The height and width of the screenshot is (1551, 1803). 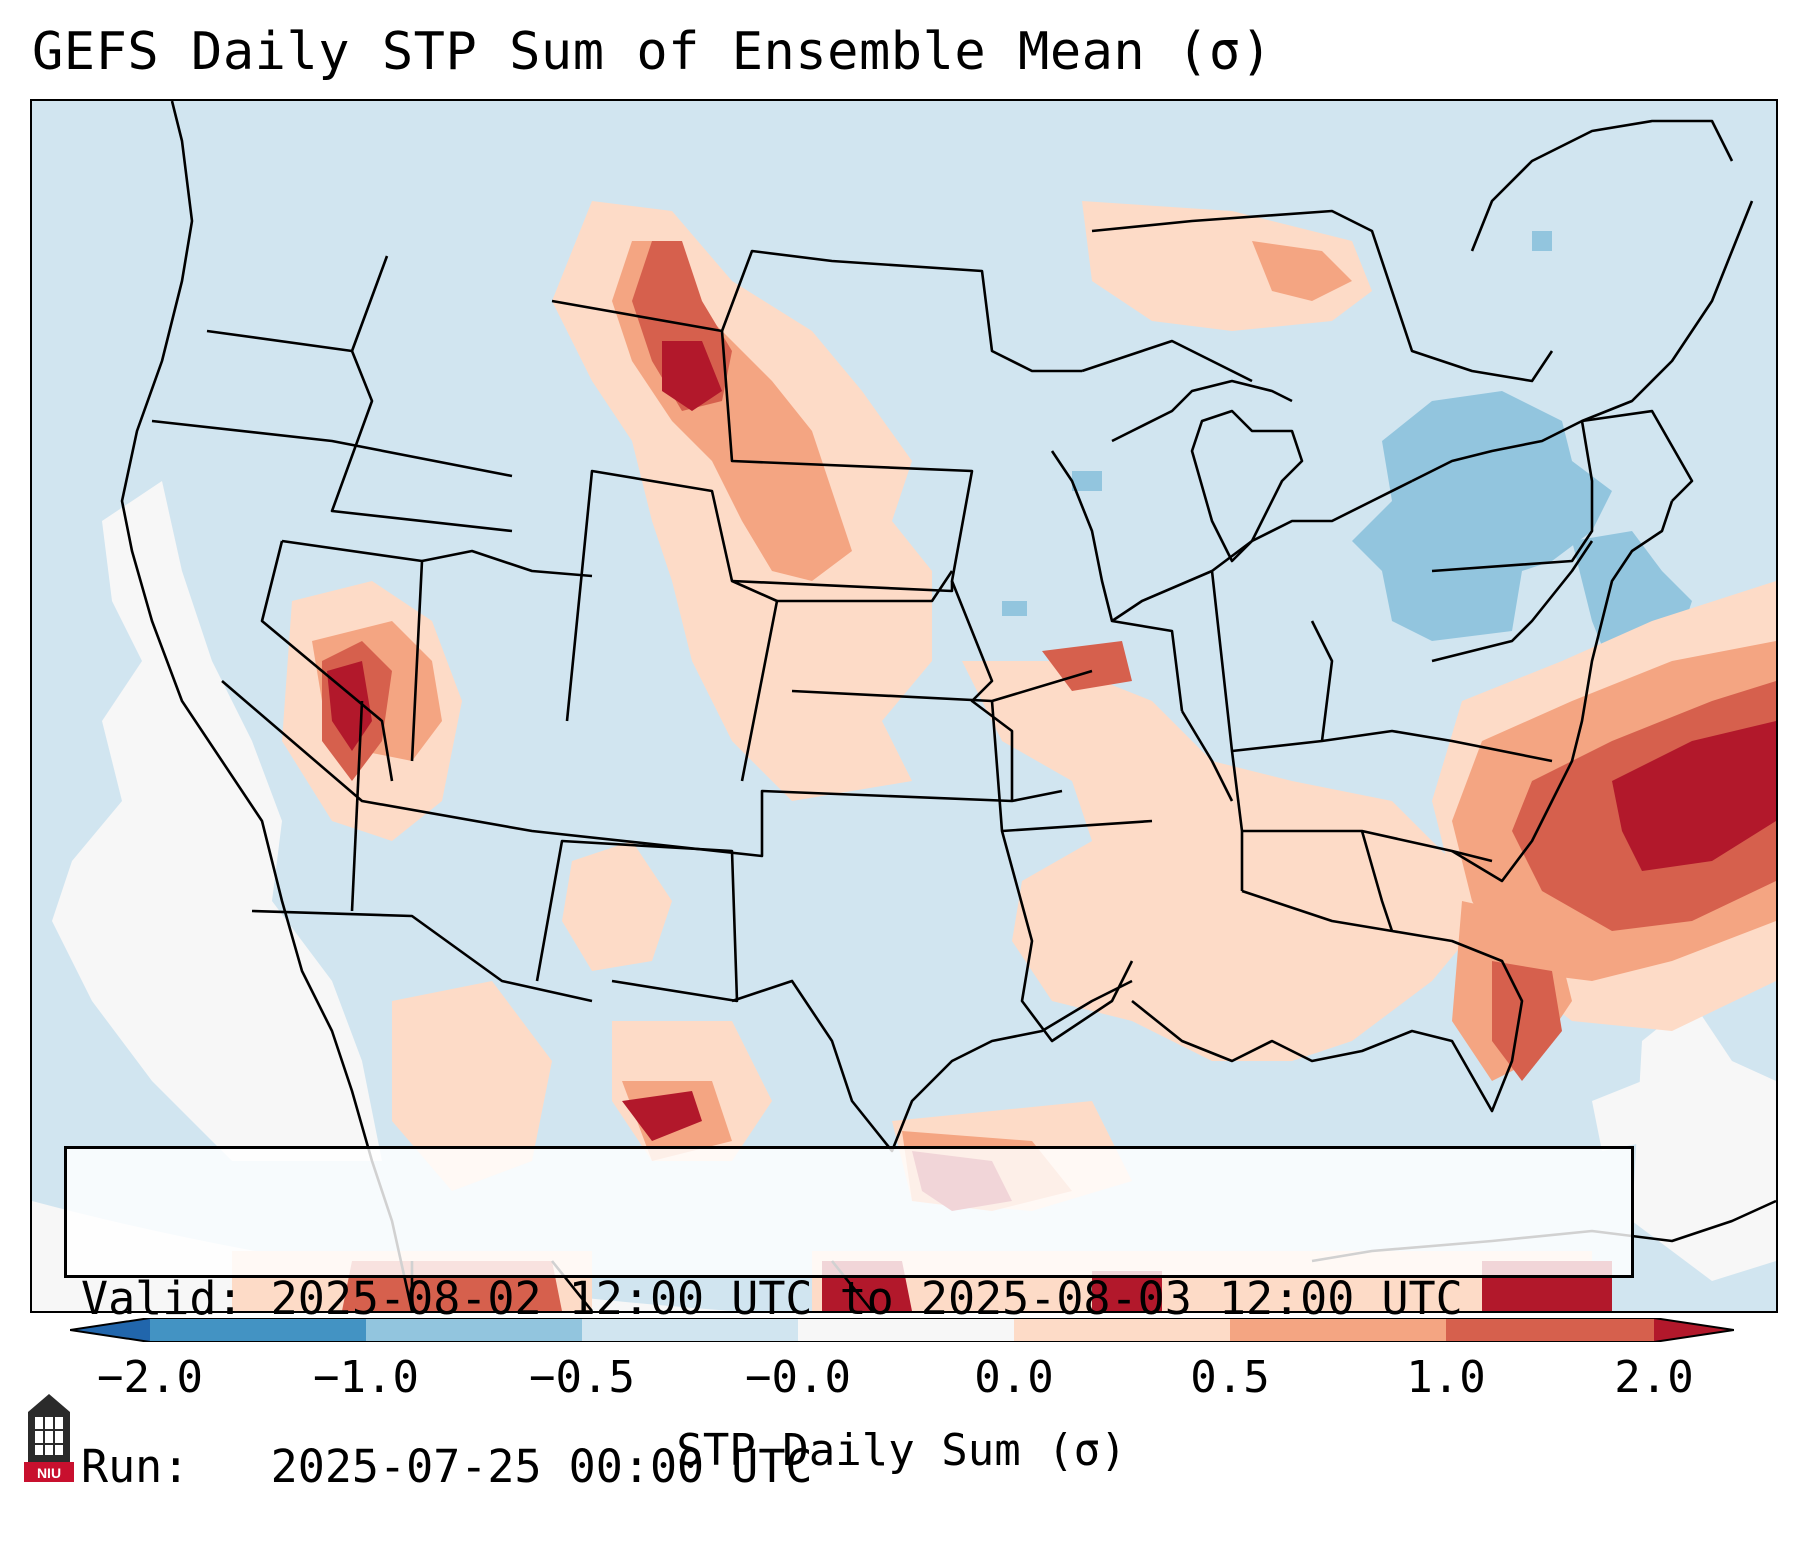 I want to click on colorbar-over-extension, so click(x=1694, y=1330).